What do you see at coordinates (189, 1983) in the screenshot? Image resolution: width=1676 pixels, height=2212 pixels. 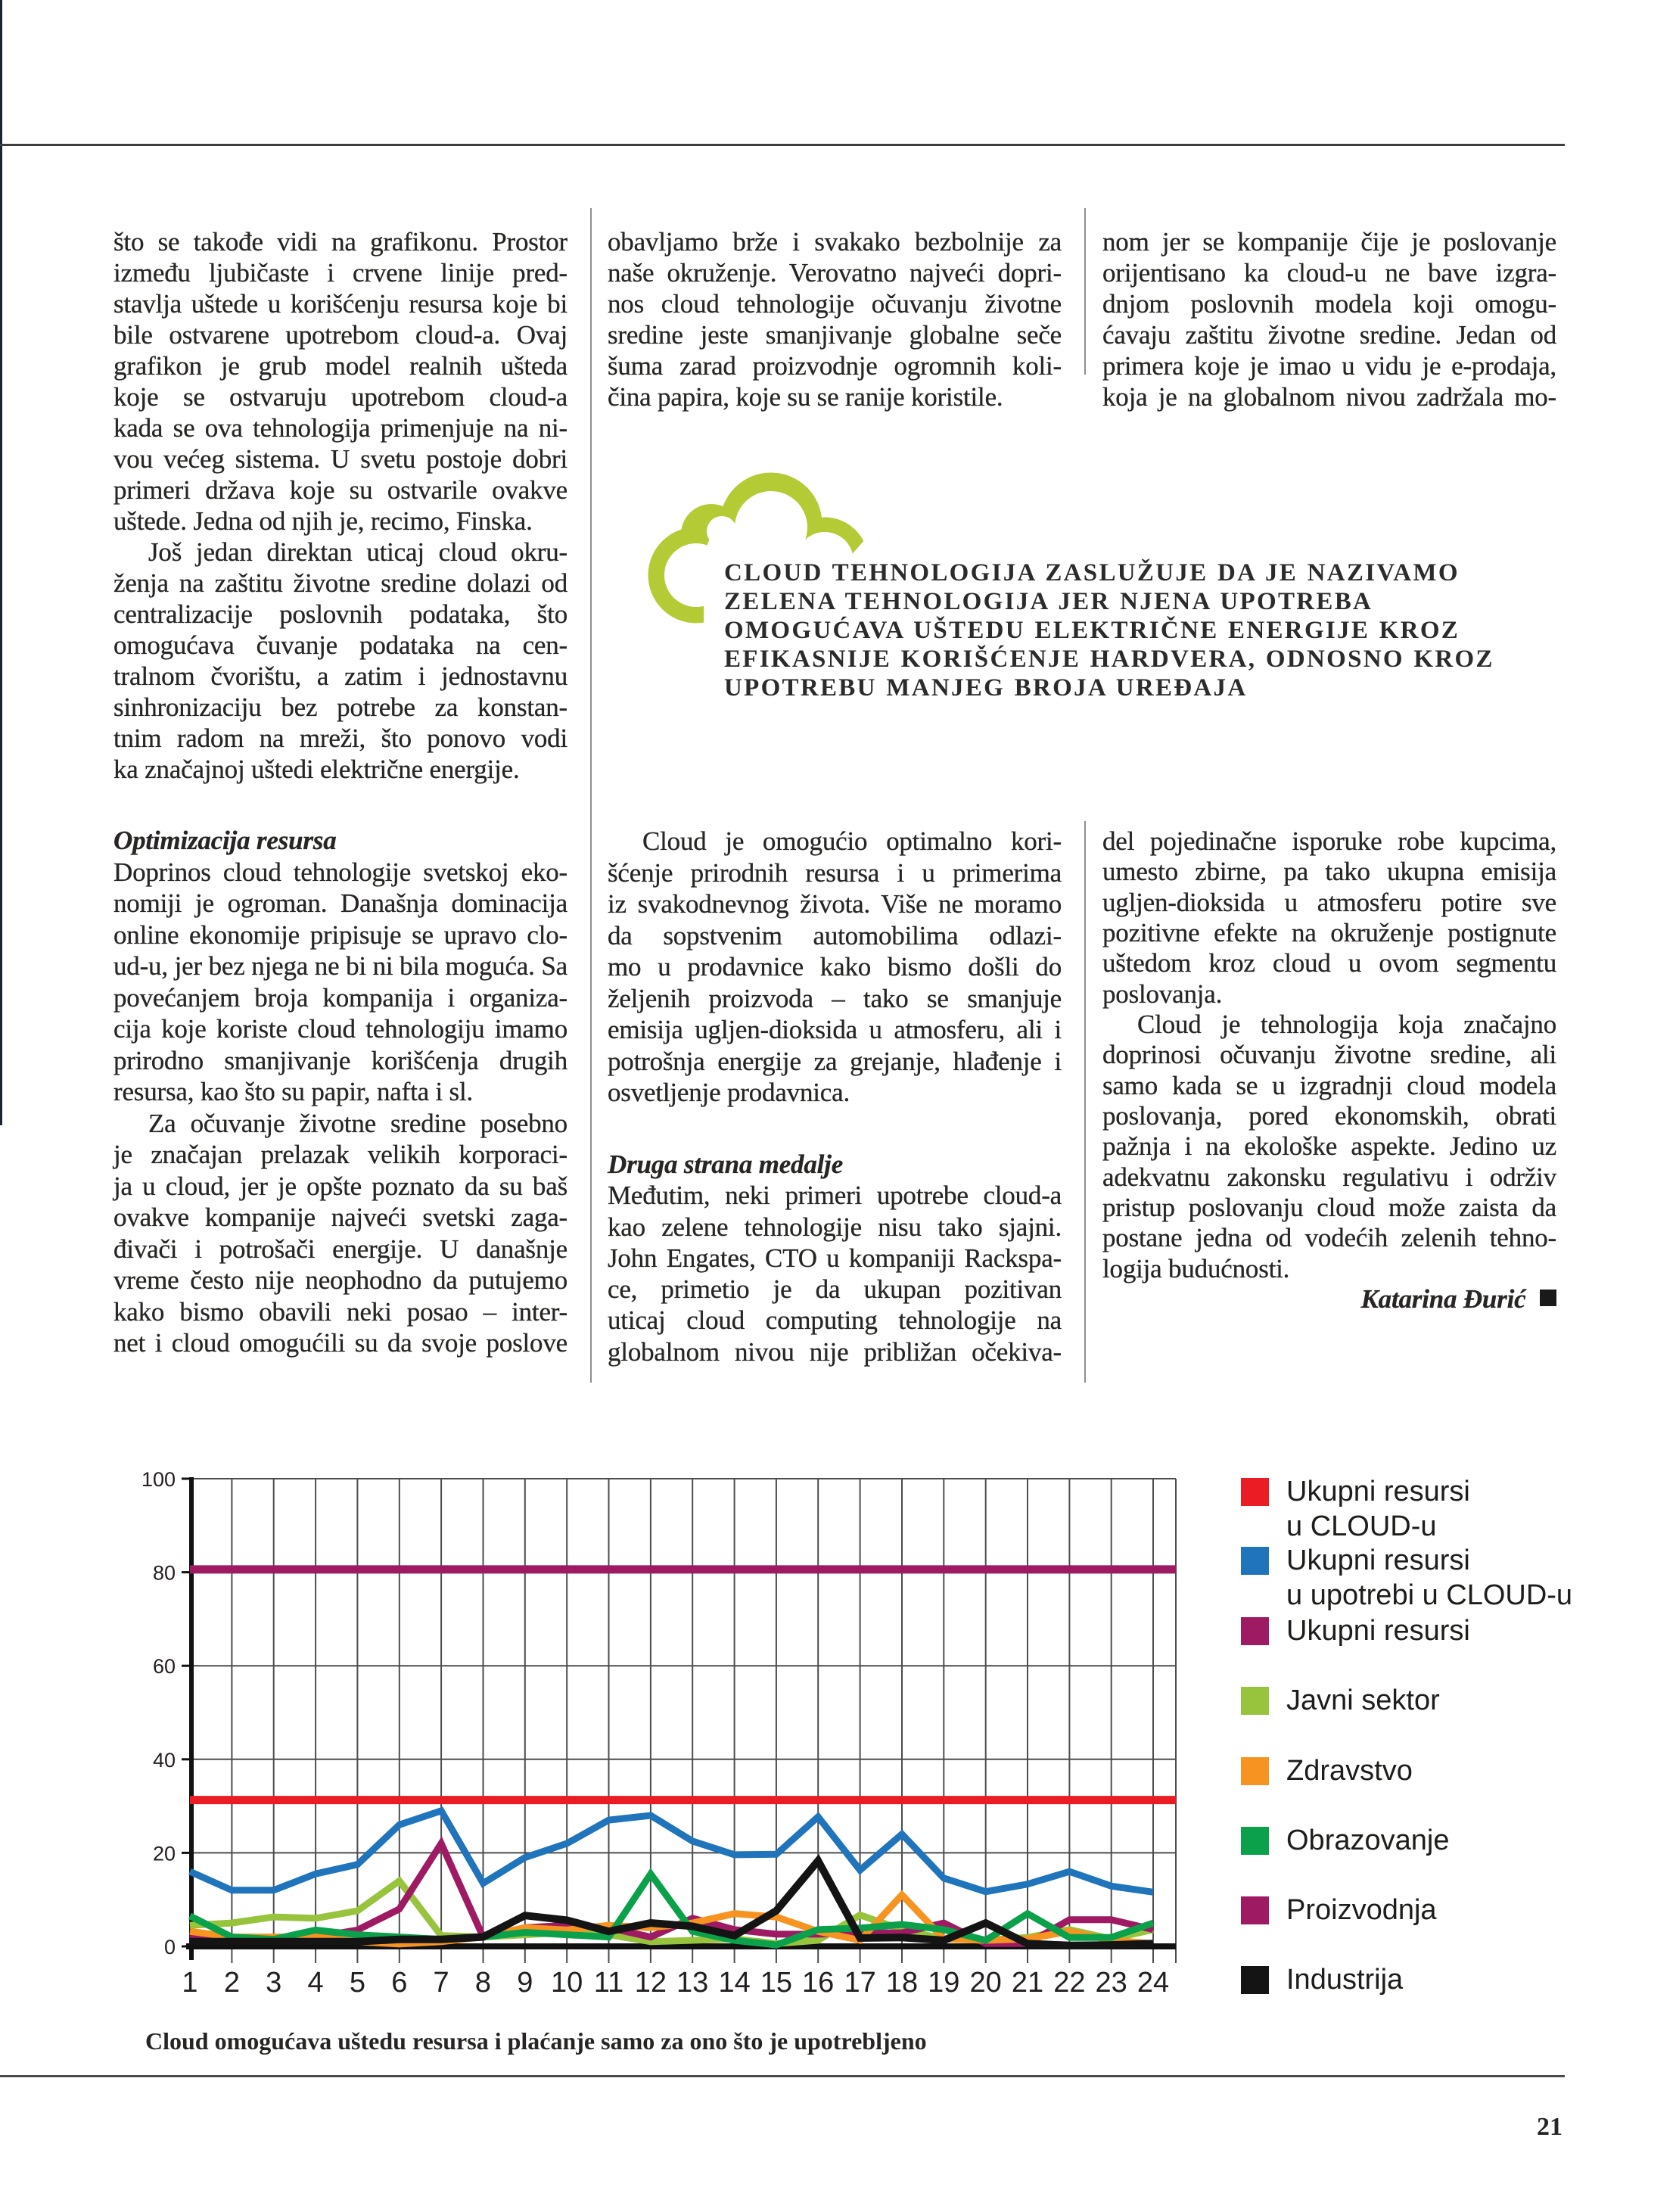 I see `svg-text: 1` at bounding box center [189, 1983].